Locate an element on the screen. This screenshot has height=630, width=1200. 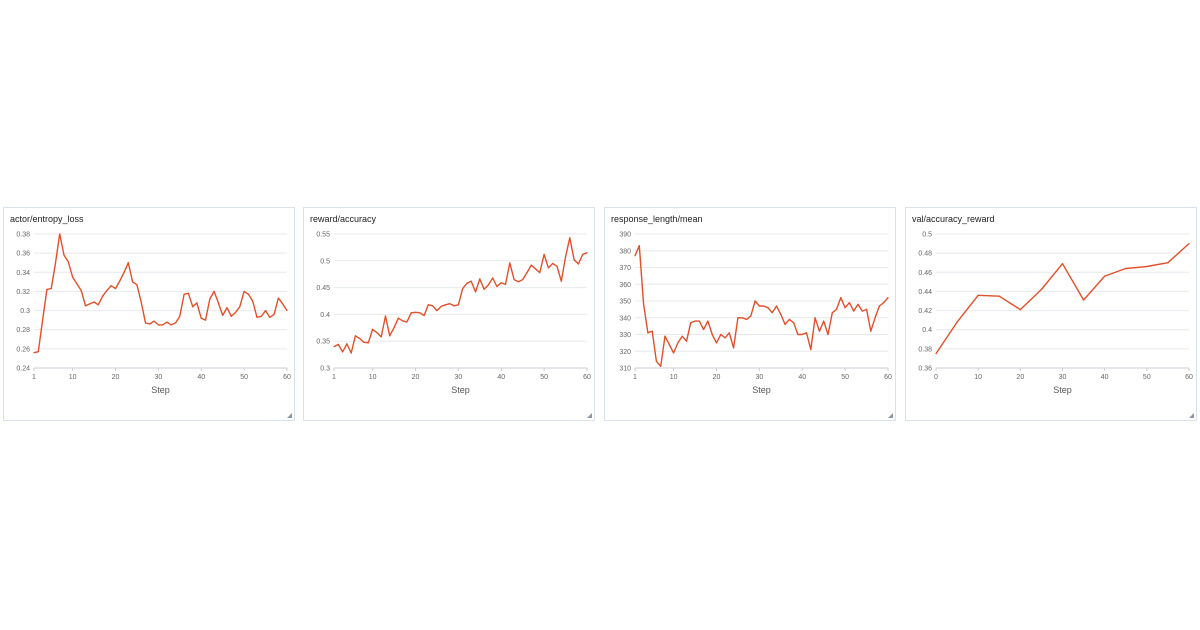
chart-title: response_length/mean is located at coordinates (657, 219).